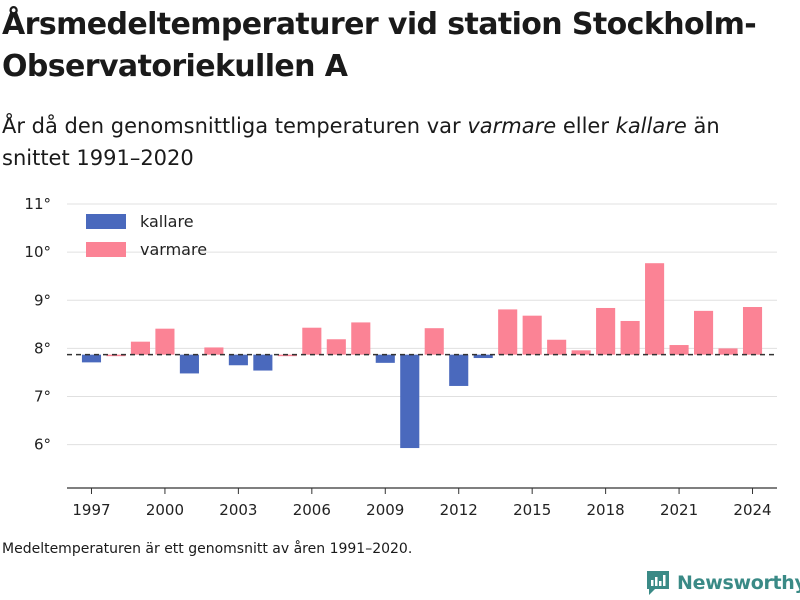 This screenshot has height=600, width=800. What do you see at coordinates (752, 331) in the screenshot?
I see `bar-2024` at bounding box center [752, 331].